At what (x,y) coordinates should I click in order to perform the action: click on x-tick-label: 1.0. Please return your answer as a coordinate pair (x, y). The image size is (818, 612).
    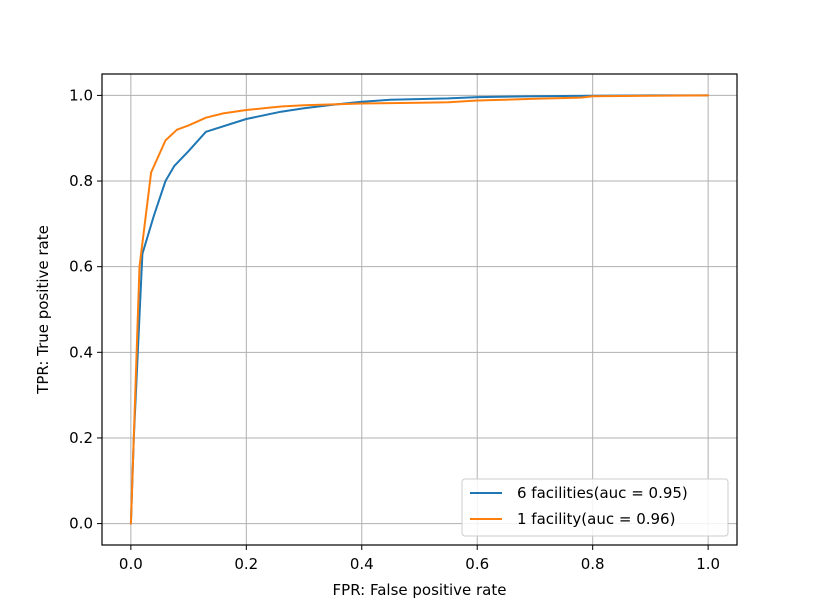
    Looking at the image, I should click on (708, 564).